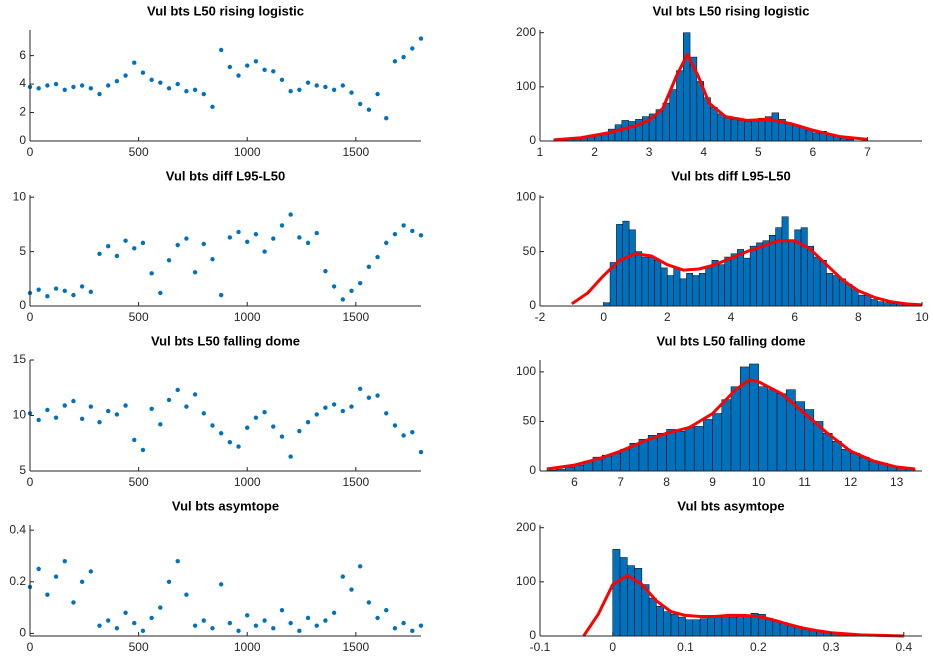  What do you see at coordinates (17, 581) in the screenshot?
I see `y-tick-label: 0.2` at bounding box center [17, 581].